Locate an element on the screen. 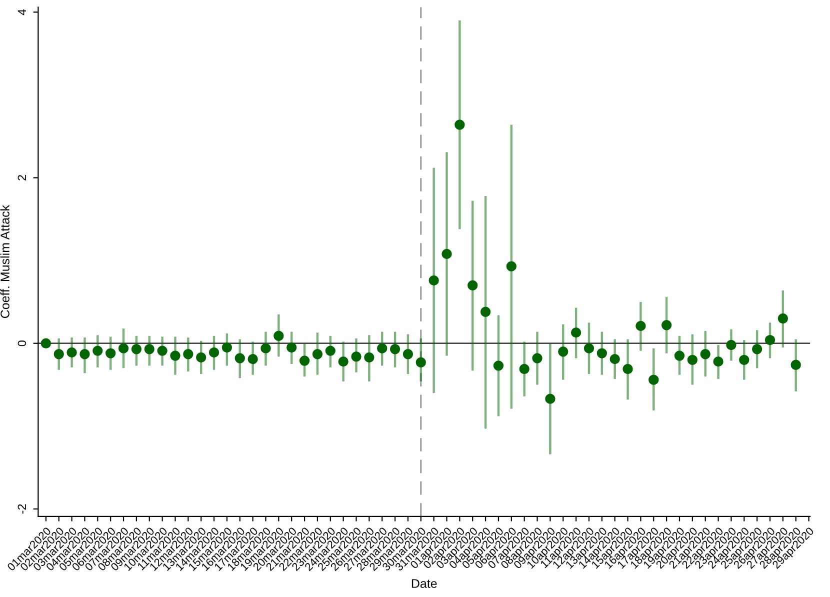 The image size is (830, 597). x-axis-title: Date is located at coordinates (424, 583).